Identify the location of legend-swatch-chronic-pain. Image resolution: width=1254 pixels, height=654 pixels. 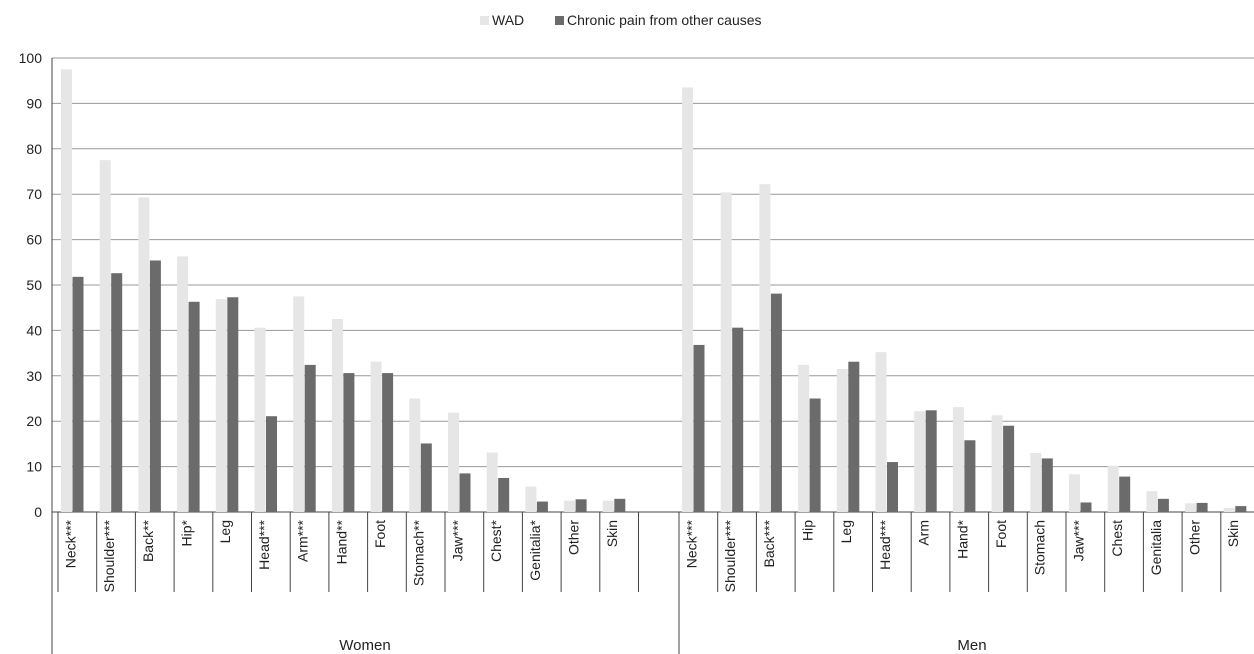
(559, 20).